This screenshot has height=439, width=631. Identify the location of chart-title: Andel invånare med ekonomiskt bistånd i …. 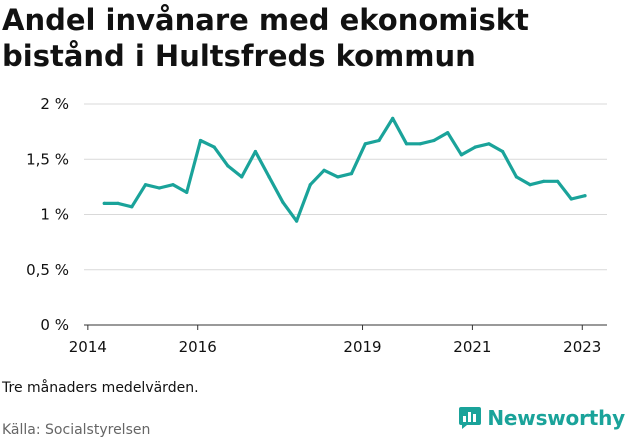
(265, 38).